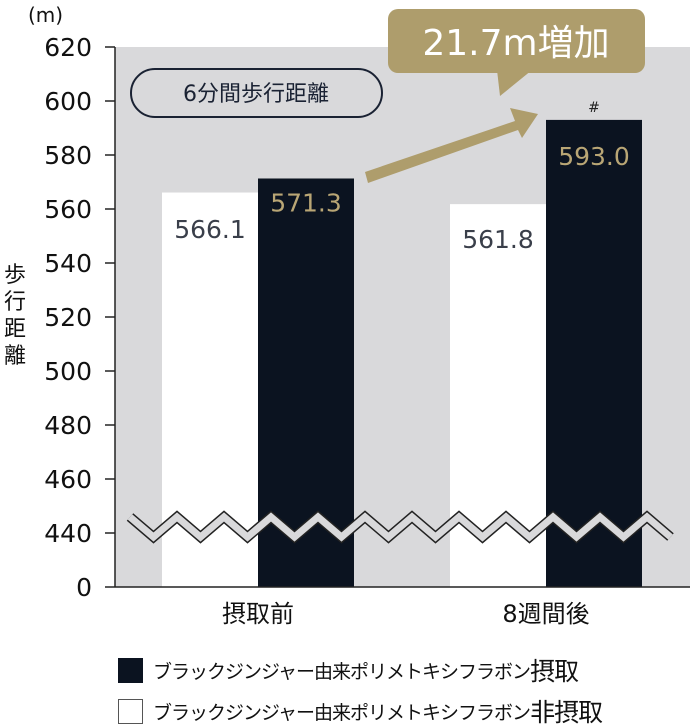 This screenshot has width=690, height=726. What do you see at coordinates (594, 156) in the screenshot?
I see `data-label: 593.0` at bounding box center [594, 156].